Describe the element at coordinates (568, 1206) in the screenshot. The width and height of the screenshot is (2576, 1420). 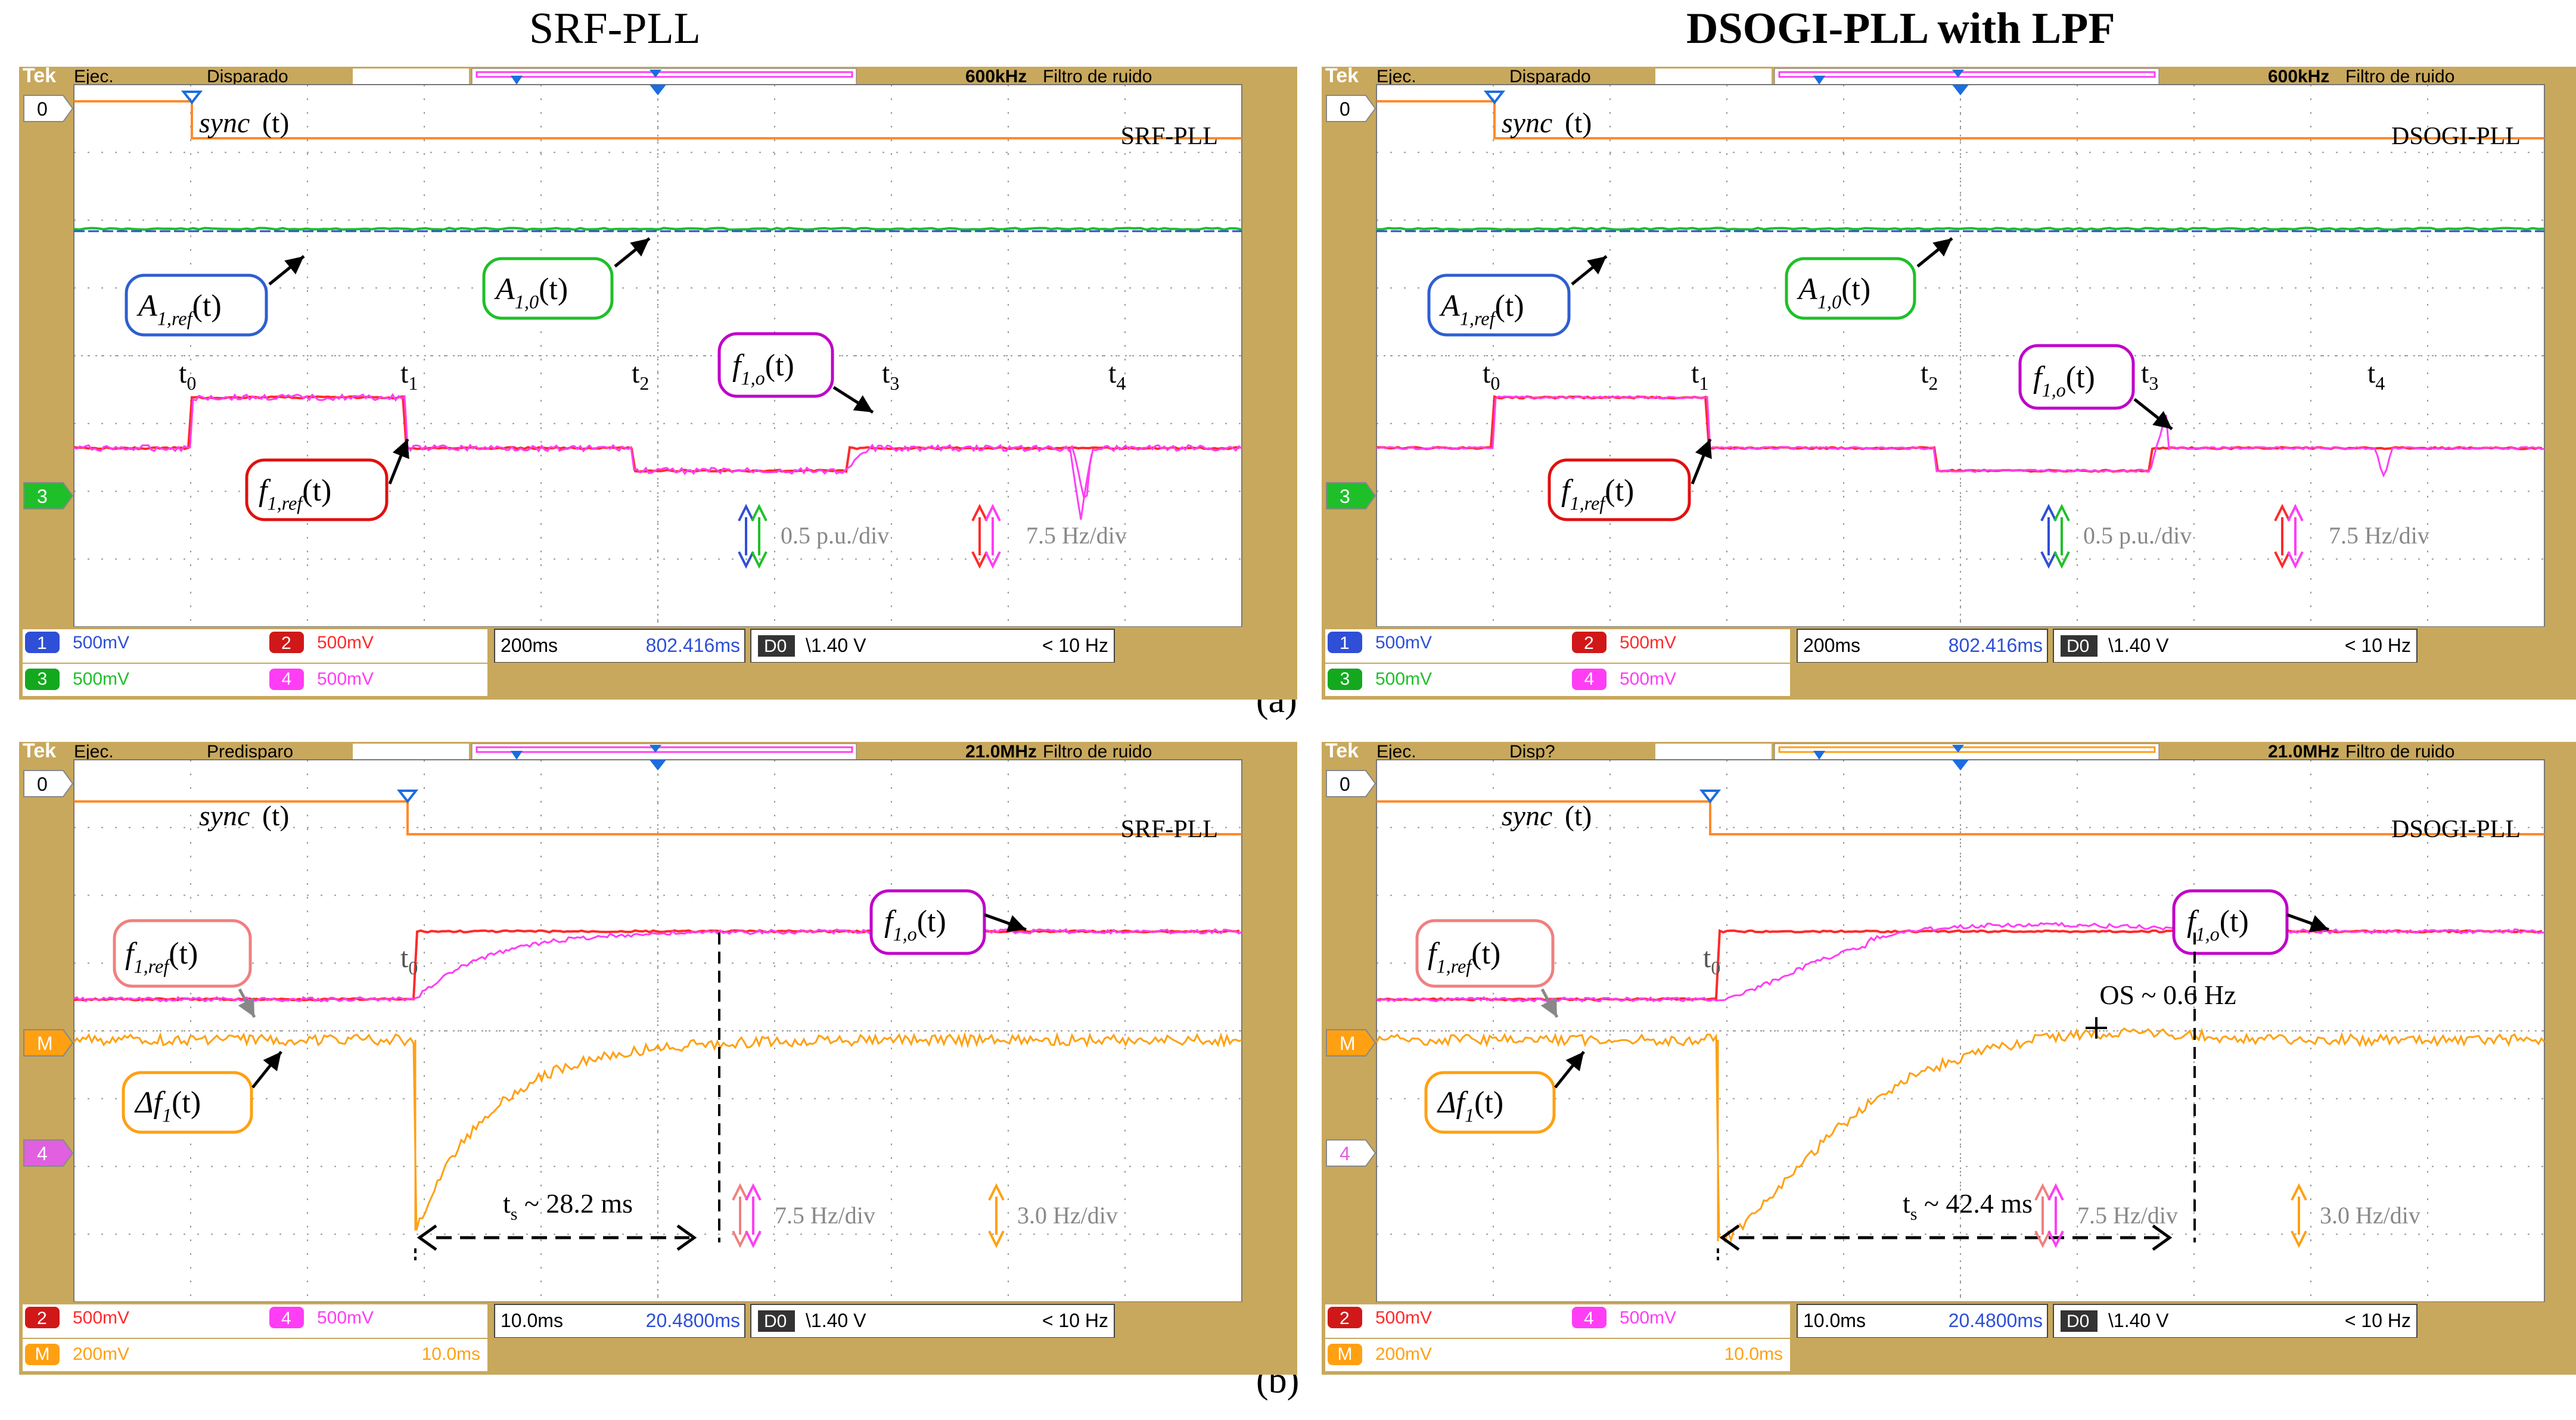
I see `settling-time: ts ~ 28.2 ms` at that location.